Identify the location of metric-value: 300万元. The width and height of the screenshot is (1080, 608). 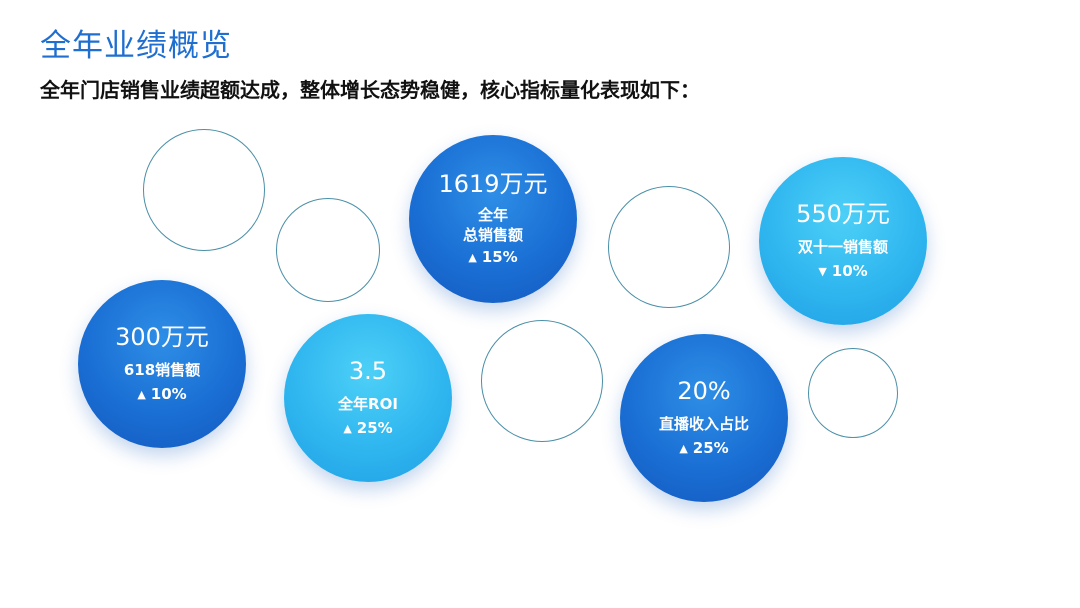
(162, 337).